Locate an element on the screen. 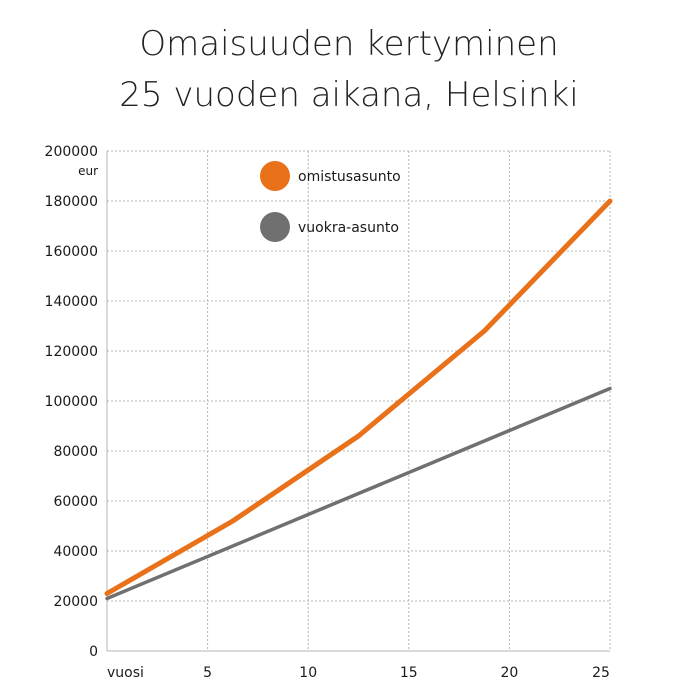 The image size is (698, 698). chart-title-line2: 25 vuoden aikana, Helsinki is located at coordinates (349, 95).